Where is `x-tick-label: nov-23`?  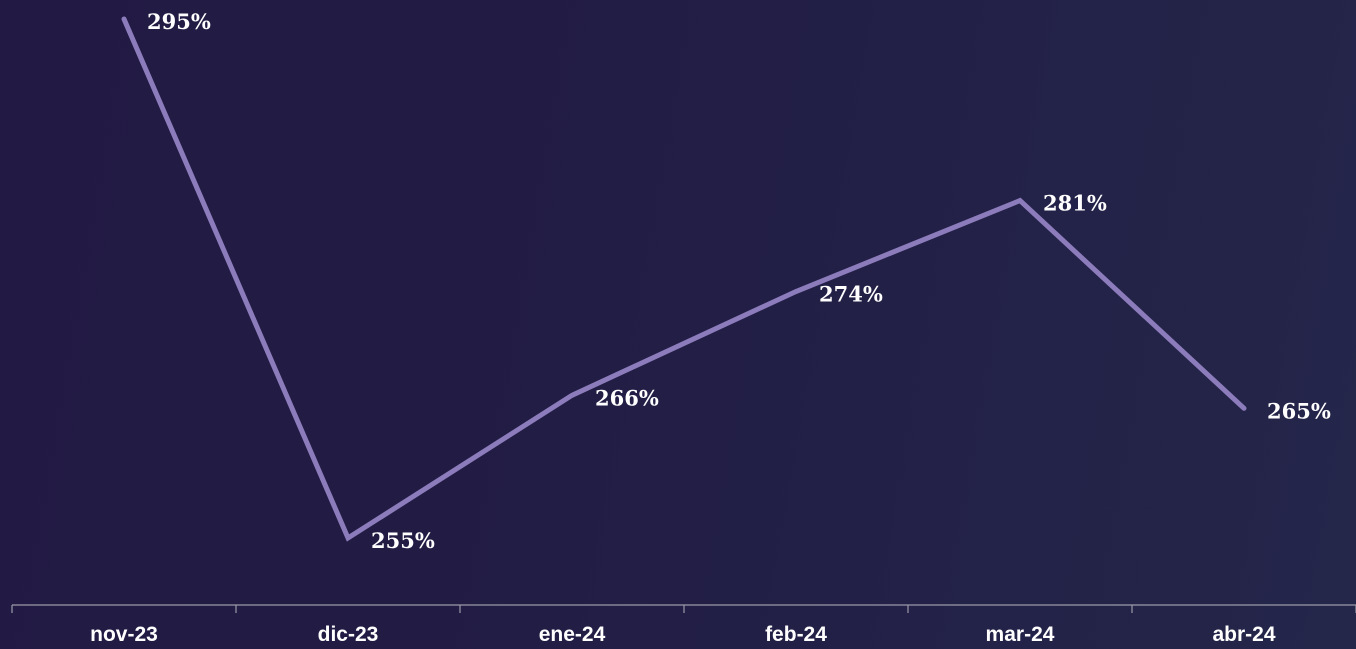
x-tick-label: nov-23 is located at coordinates (124, 634).